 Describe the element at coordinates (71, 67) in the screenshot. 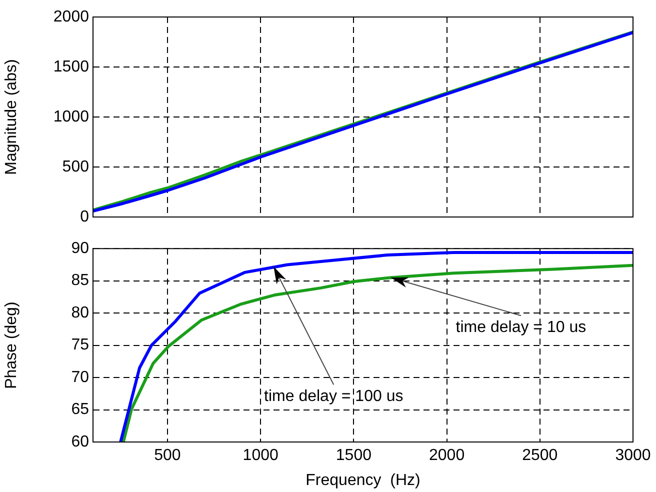

I see `y-tick-label: 1500` at that location.